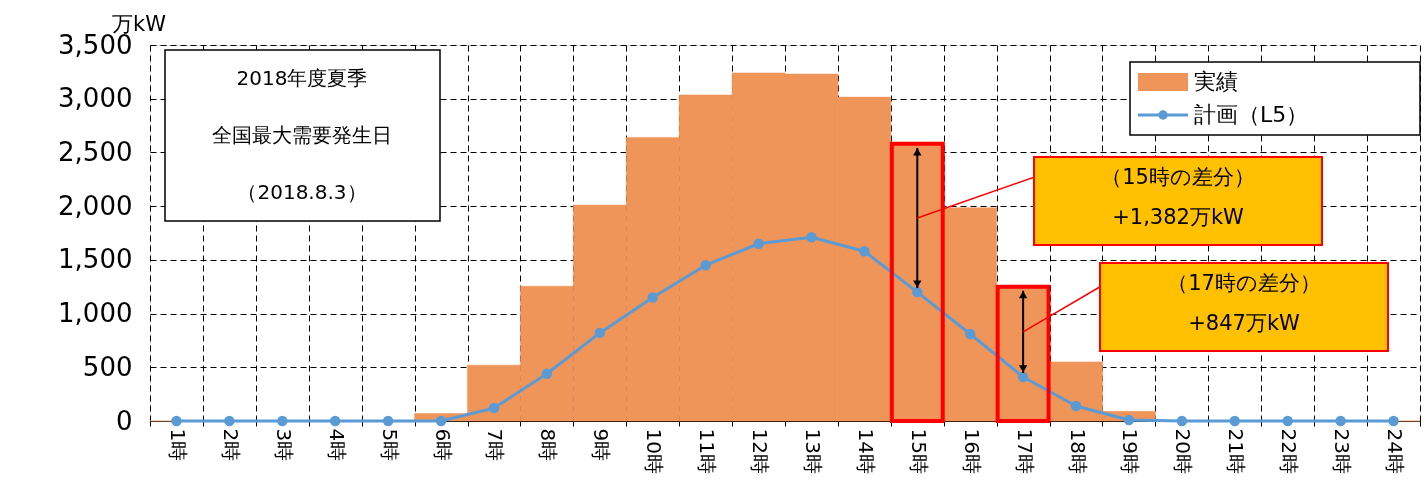  Describe the element at coordinates (1130, 451) in the screenshot. I see `x-tick-label: 19時` at that location.